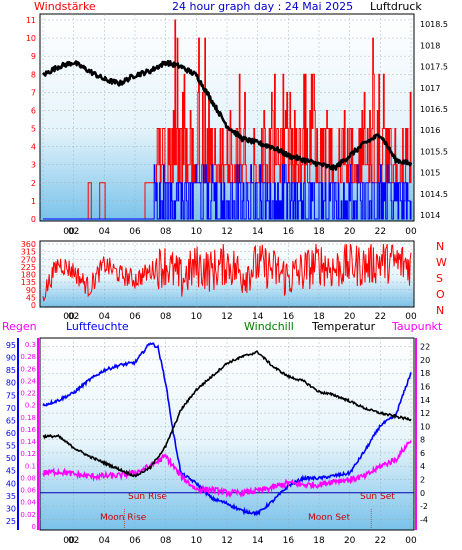  What do you see at coordinates (422, 480) in the screenshot?
I see `temp-tick-3: 2` at bounding box center [422, 480].